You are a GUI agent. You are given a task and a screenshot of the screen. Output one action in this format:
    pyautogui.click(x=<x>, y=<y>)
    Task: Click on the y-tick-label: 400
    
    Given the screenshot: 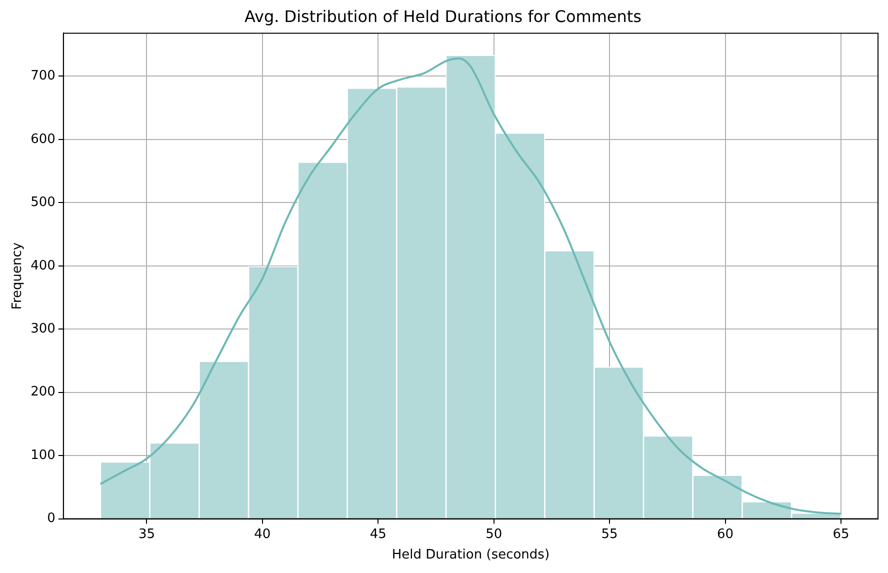 What is the action you would take?
    pyautogui.click(x=43, y=266)
    